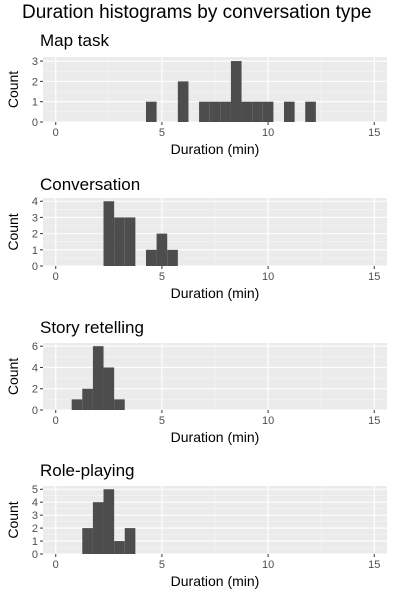 This screenshot has width=400, height=600. I want to click on panel-title: Story retelling, so click(92, 327).